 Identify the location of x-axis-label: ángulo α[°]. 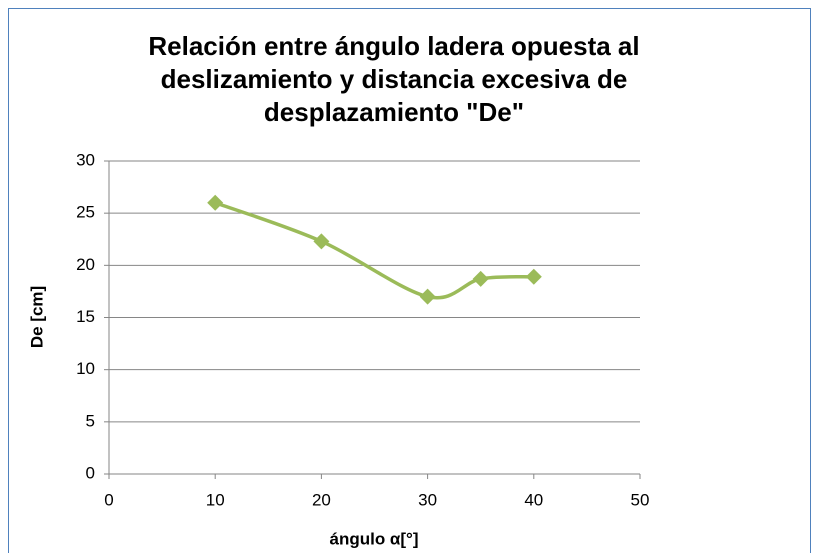
(373, 538).